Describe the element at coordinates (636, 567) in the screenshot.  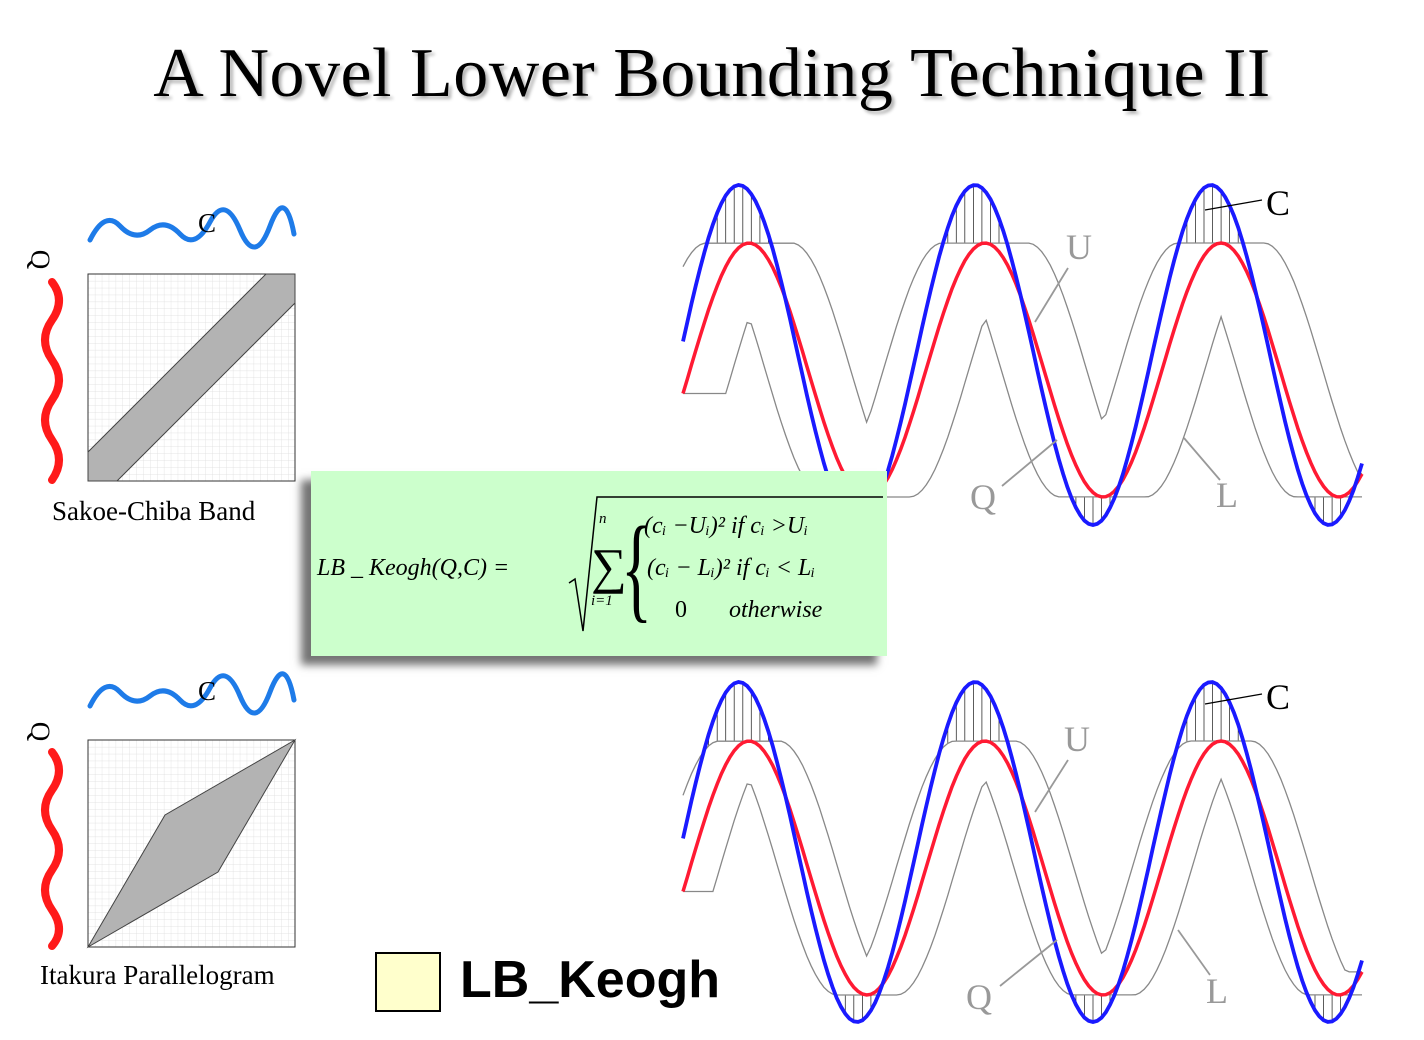
I see `cases-brace: {` at that location.